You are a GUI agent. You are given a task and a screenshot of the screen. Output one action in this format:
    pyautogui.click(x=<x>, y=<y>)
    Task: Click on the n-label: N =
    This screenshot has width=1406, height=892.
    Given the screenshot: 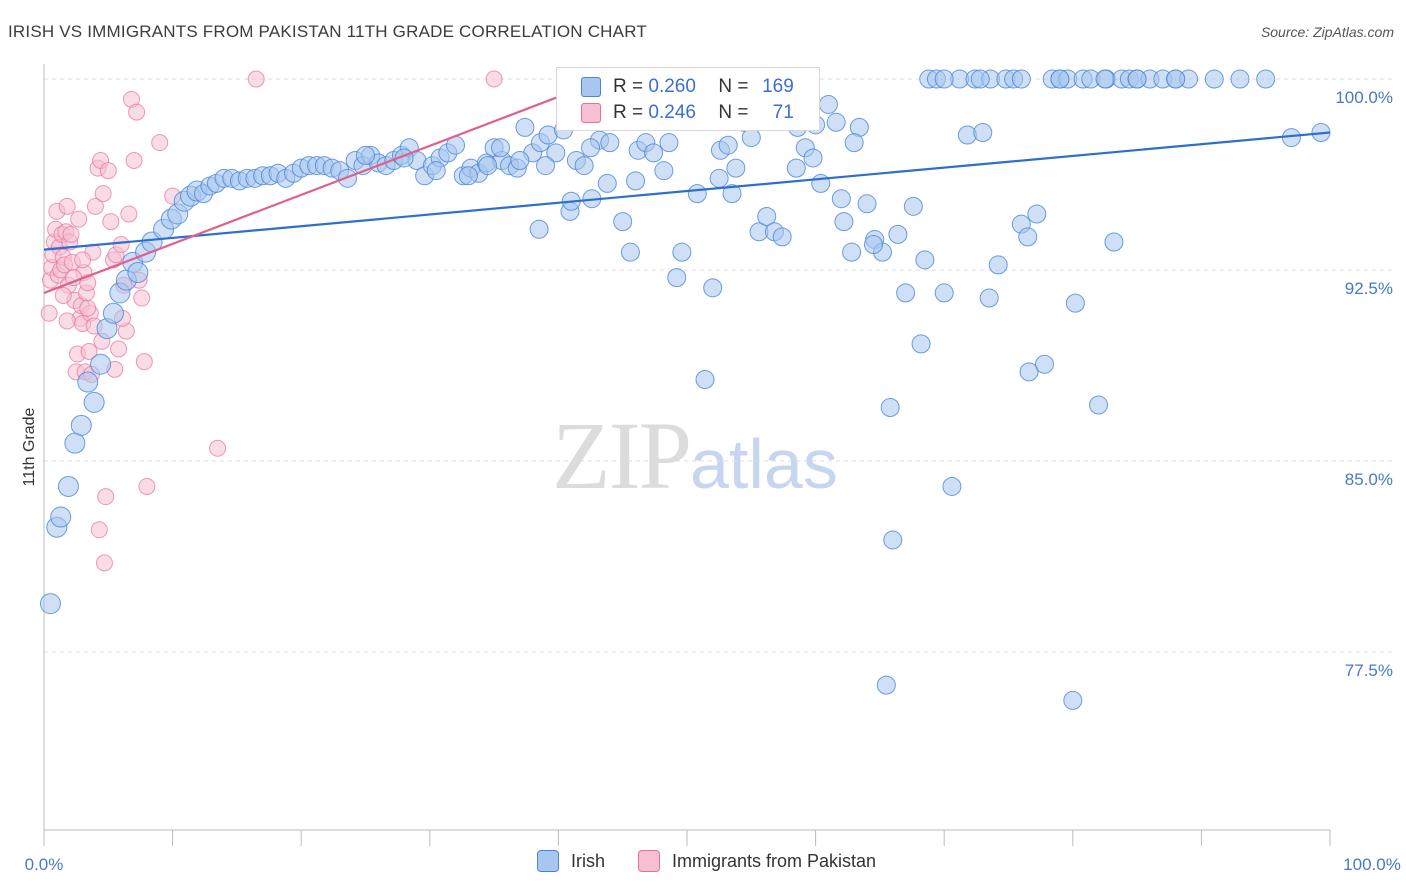 What is the action you would take?
    pyautogui.click(x=733, y=112)
    